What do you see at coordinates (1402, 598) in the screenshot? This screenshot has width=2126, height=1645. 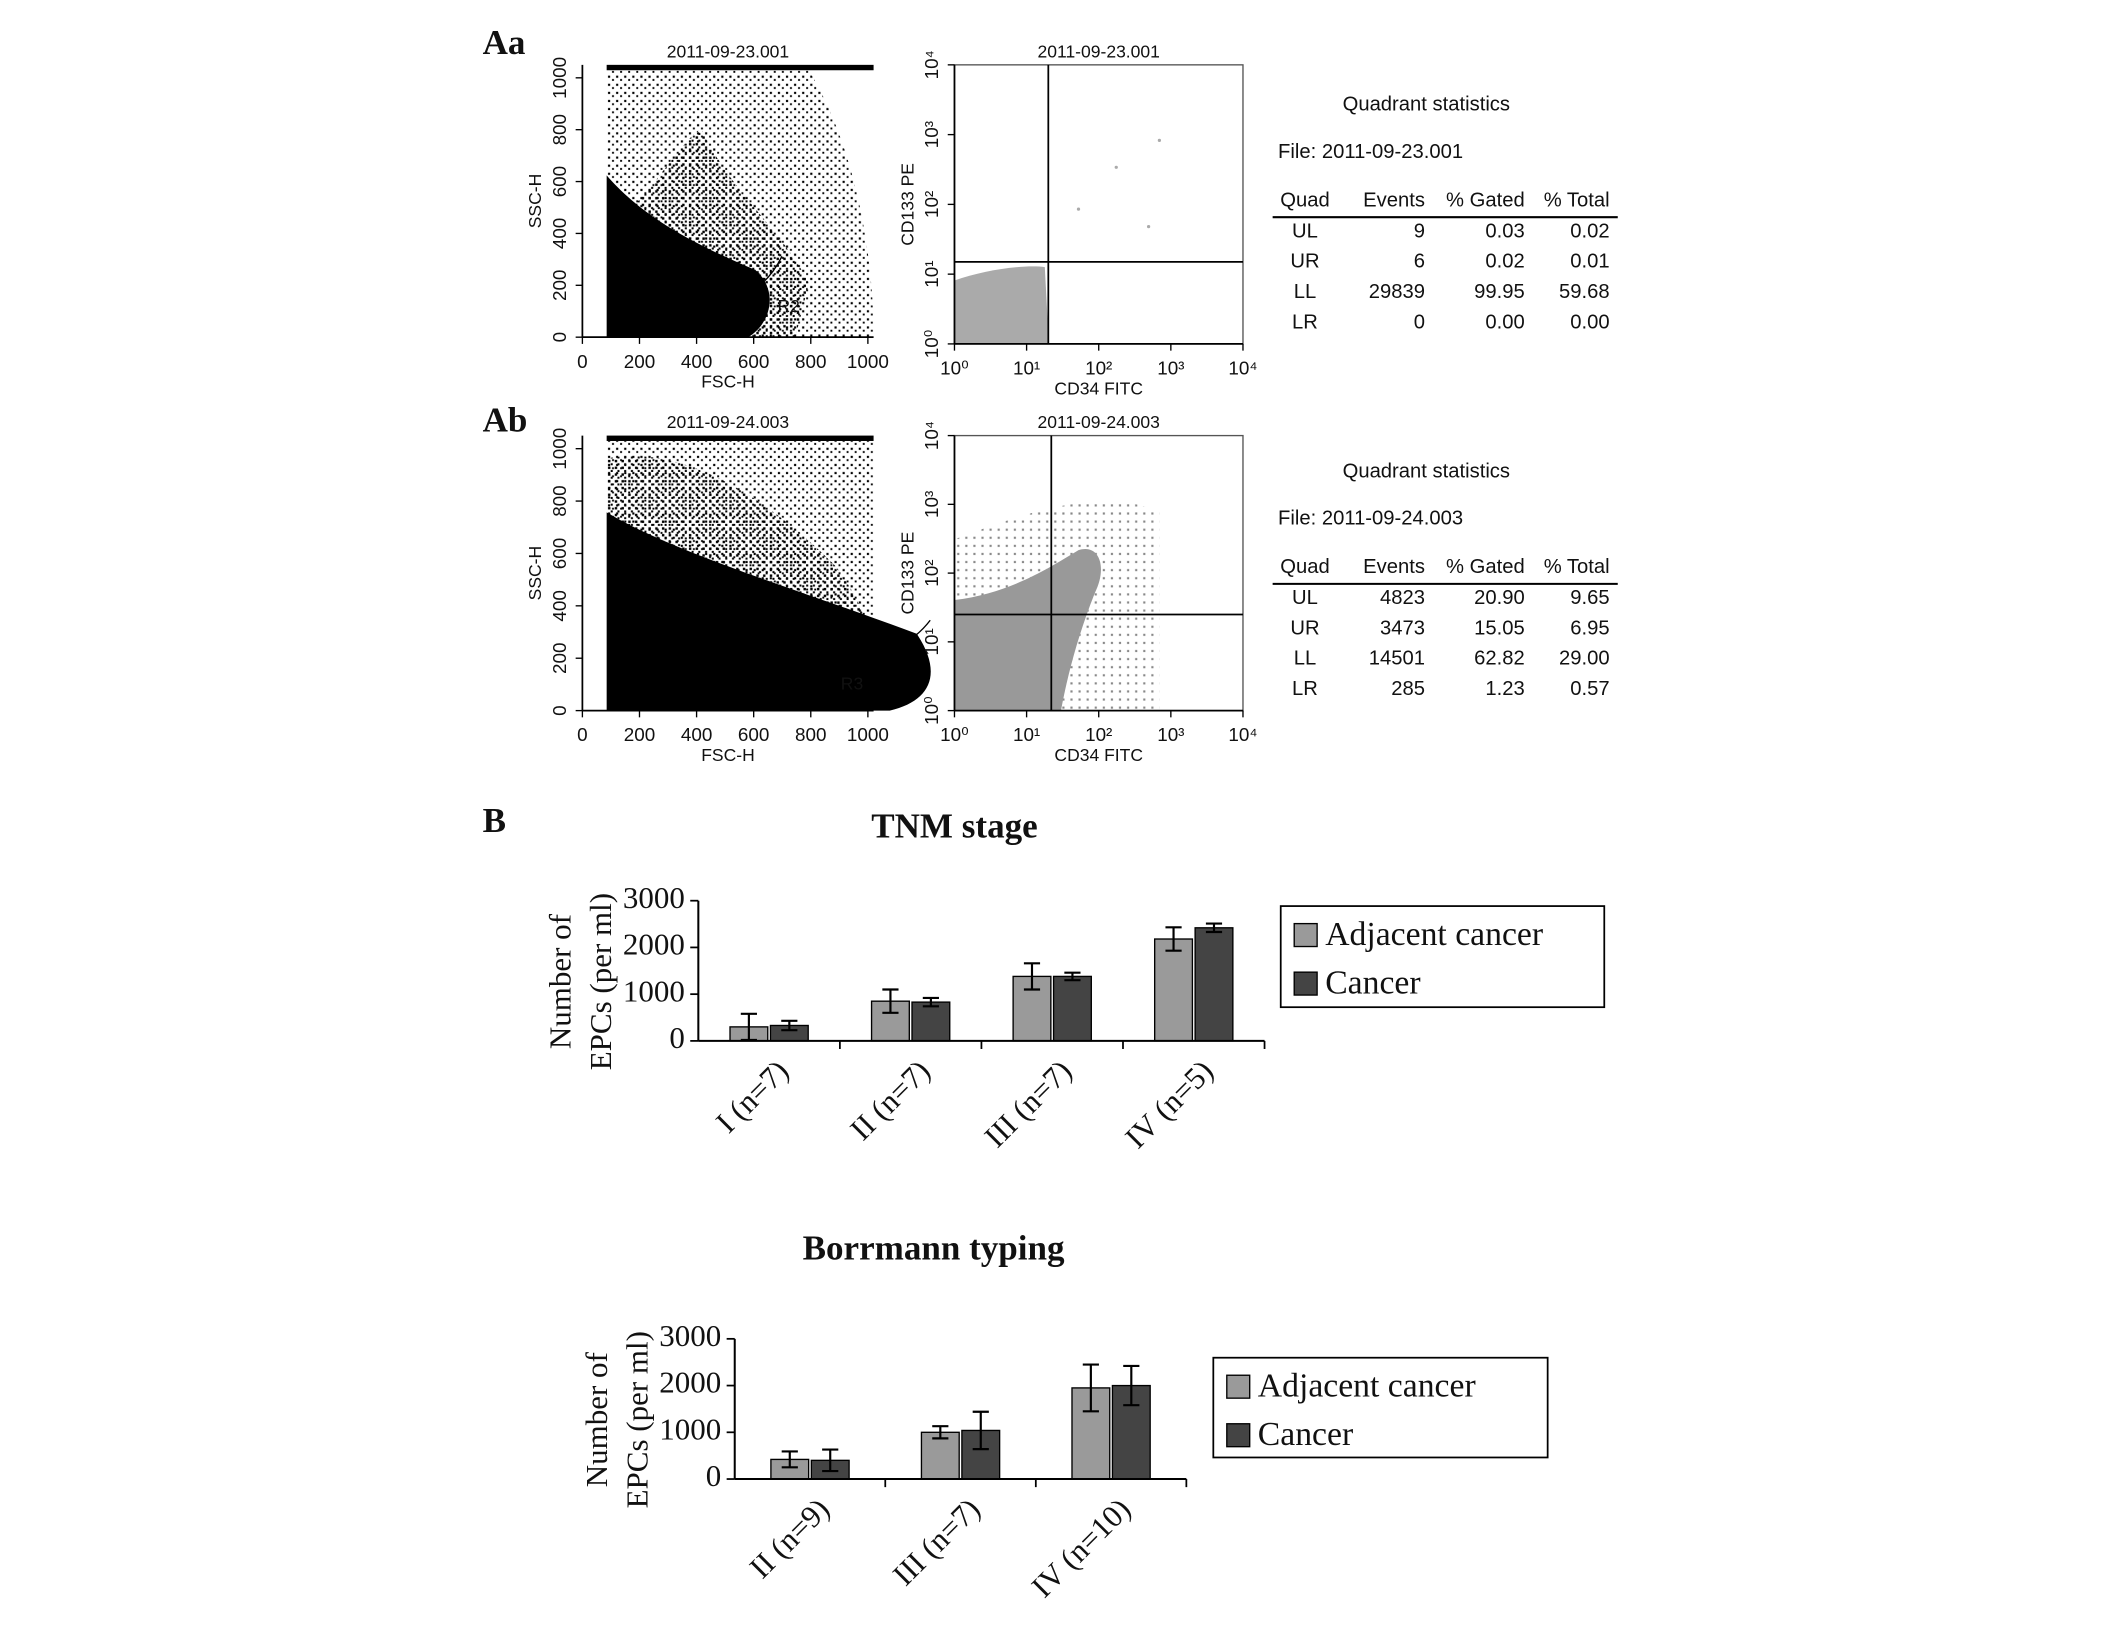 I see `table-cell: 4823` at bounding box center [1402, 598].